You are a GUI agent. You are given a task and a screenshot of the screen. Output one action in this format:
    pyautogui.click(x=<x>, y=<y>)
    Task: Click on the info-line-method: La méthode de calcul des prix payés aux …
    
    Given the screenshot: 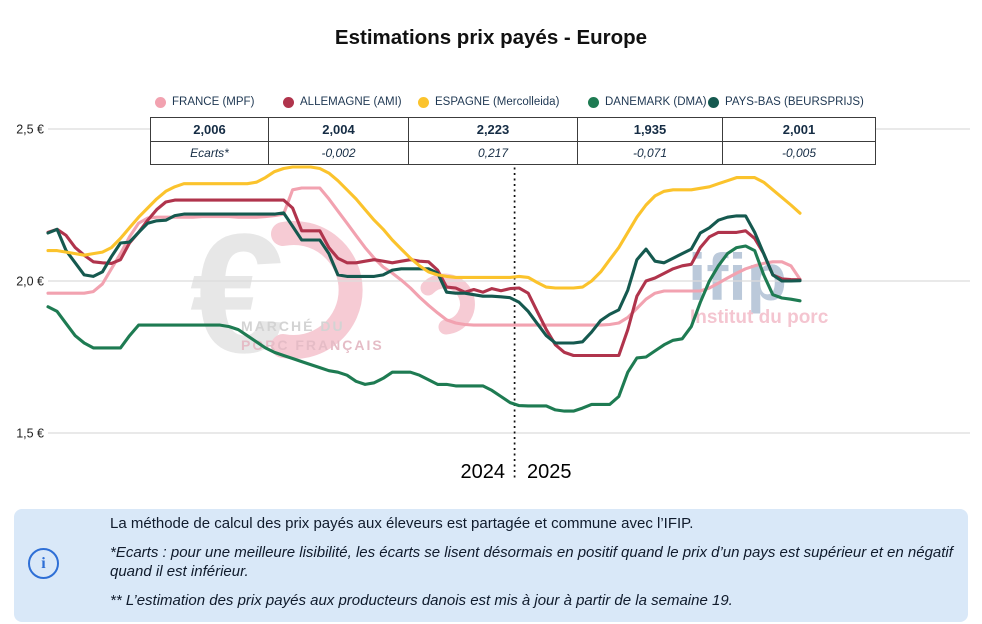 What is the action you would take?
    pyautogui.click(x=402, y=523)
    